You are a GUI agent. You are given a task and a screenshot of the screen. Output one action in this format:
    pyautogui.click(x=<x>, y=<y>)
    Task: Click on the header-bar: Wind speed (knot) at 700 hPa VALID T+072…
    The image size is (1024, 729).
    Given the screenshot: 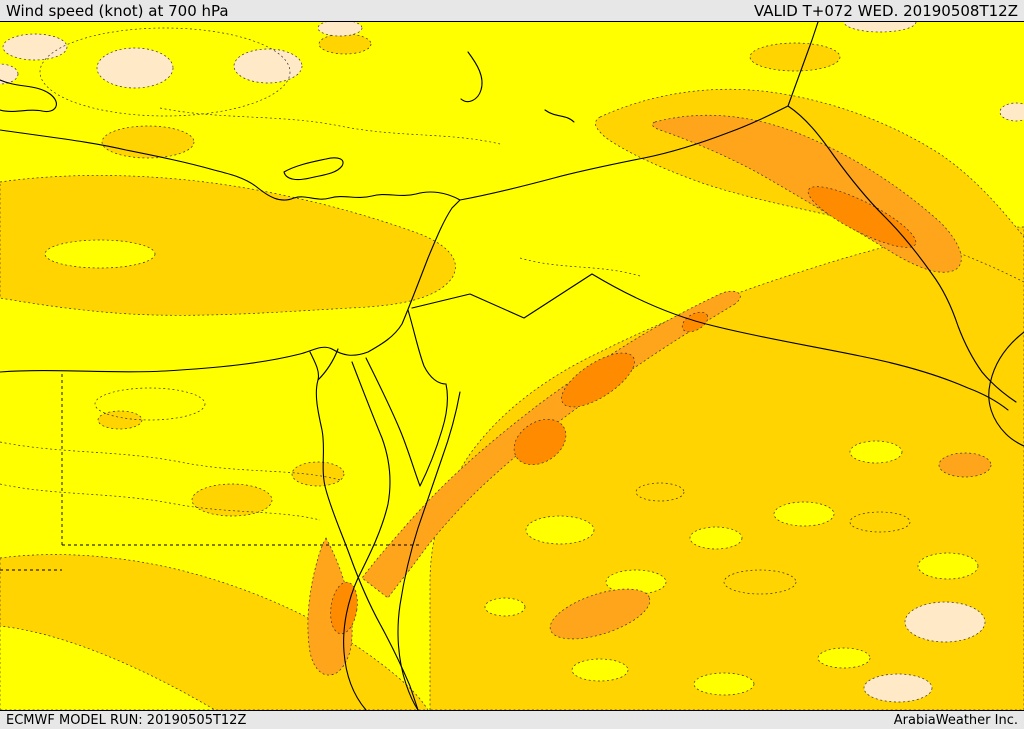 What is the action you would take?
    pyautogui.click(x=512, y=11)
    